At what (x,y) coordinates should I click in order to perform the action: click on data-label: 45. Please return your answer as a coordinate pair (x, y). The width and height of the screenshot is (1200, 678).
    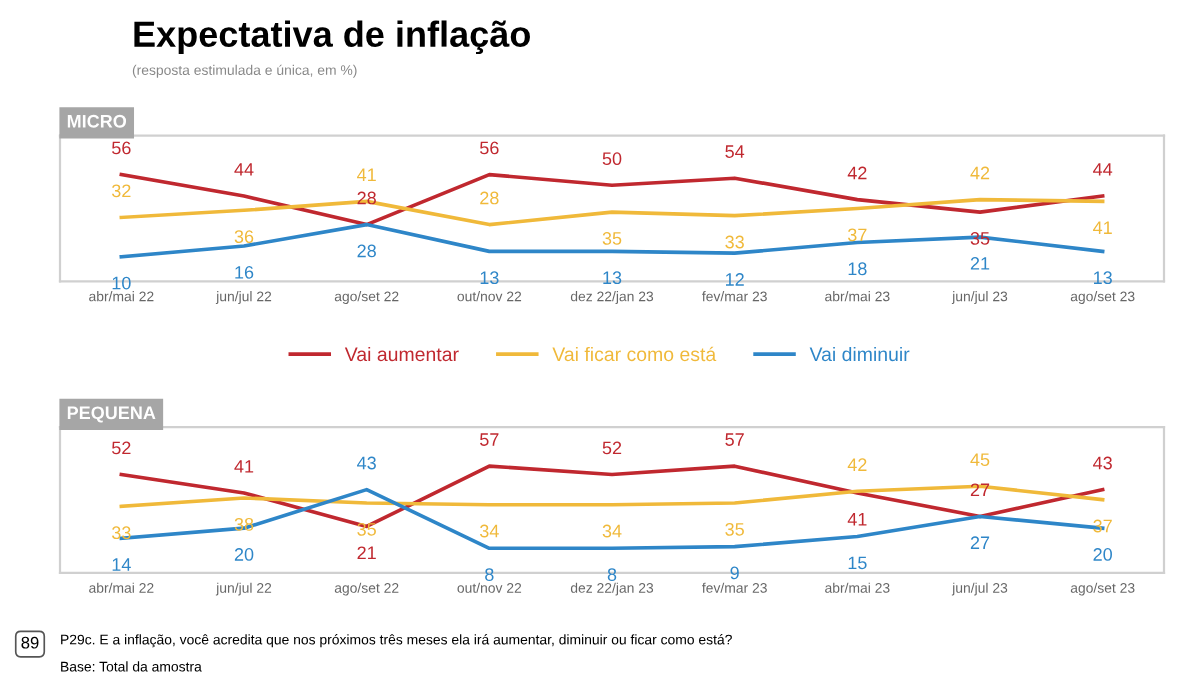
    Looking at the image, I should click on (980, 460).